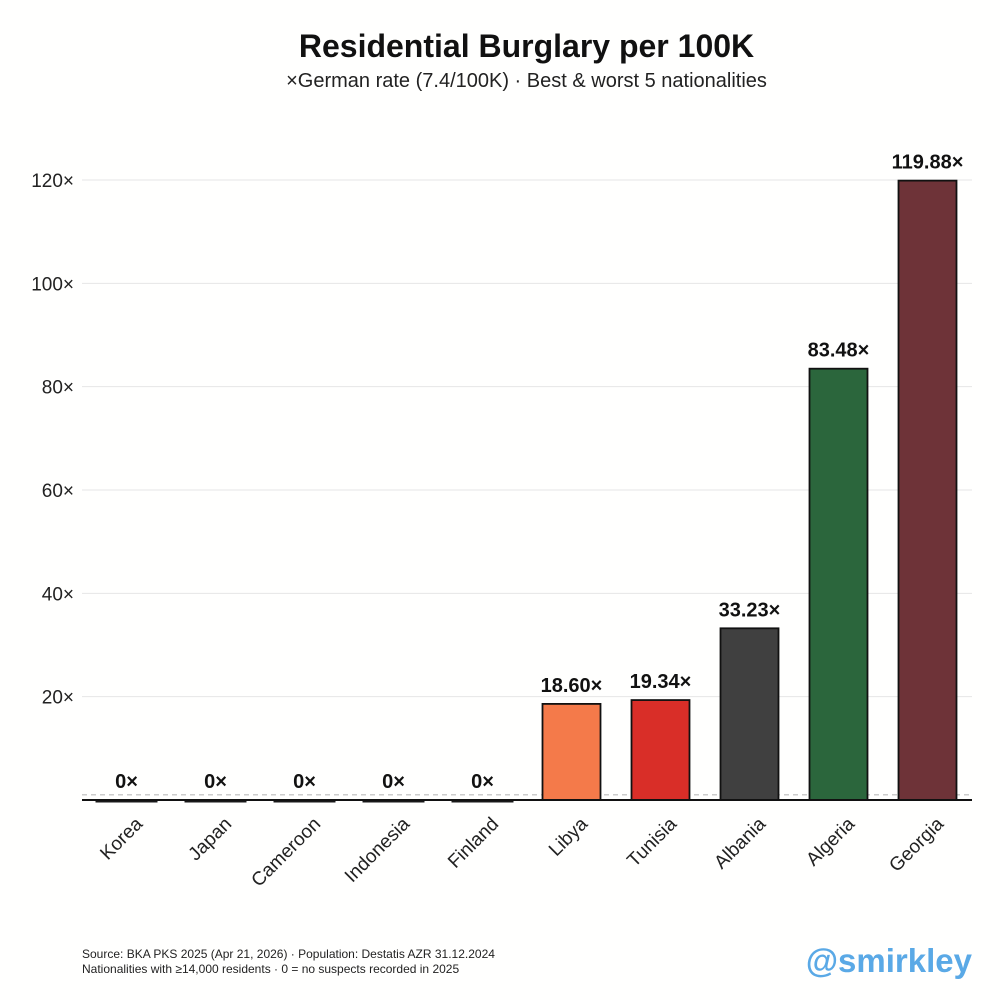  What do you see at coordinates (740, 843) in the screenshot?
I see `x-tick-label: Albania` at bounding box center [740, 843].